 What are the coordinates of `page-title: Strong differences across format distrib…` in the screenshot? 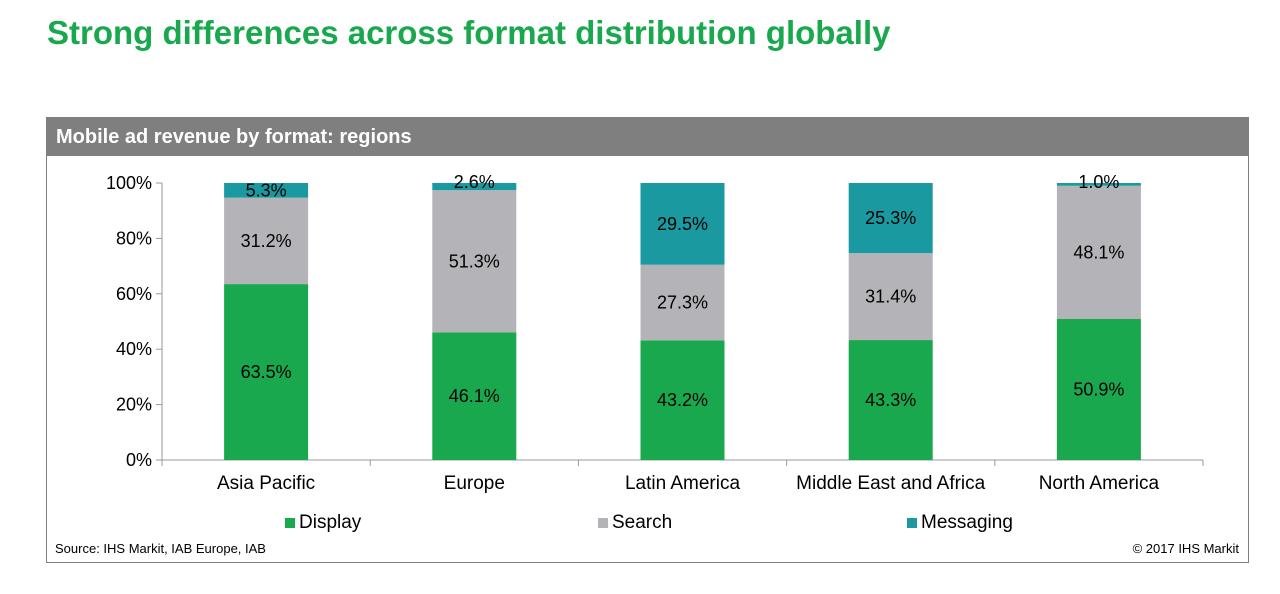 It's located at (469, 32).